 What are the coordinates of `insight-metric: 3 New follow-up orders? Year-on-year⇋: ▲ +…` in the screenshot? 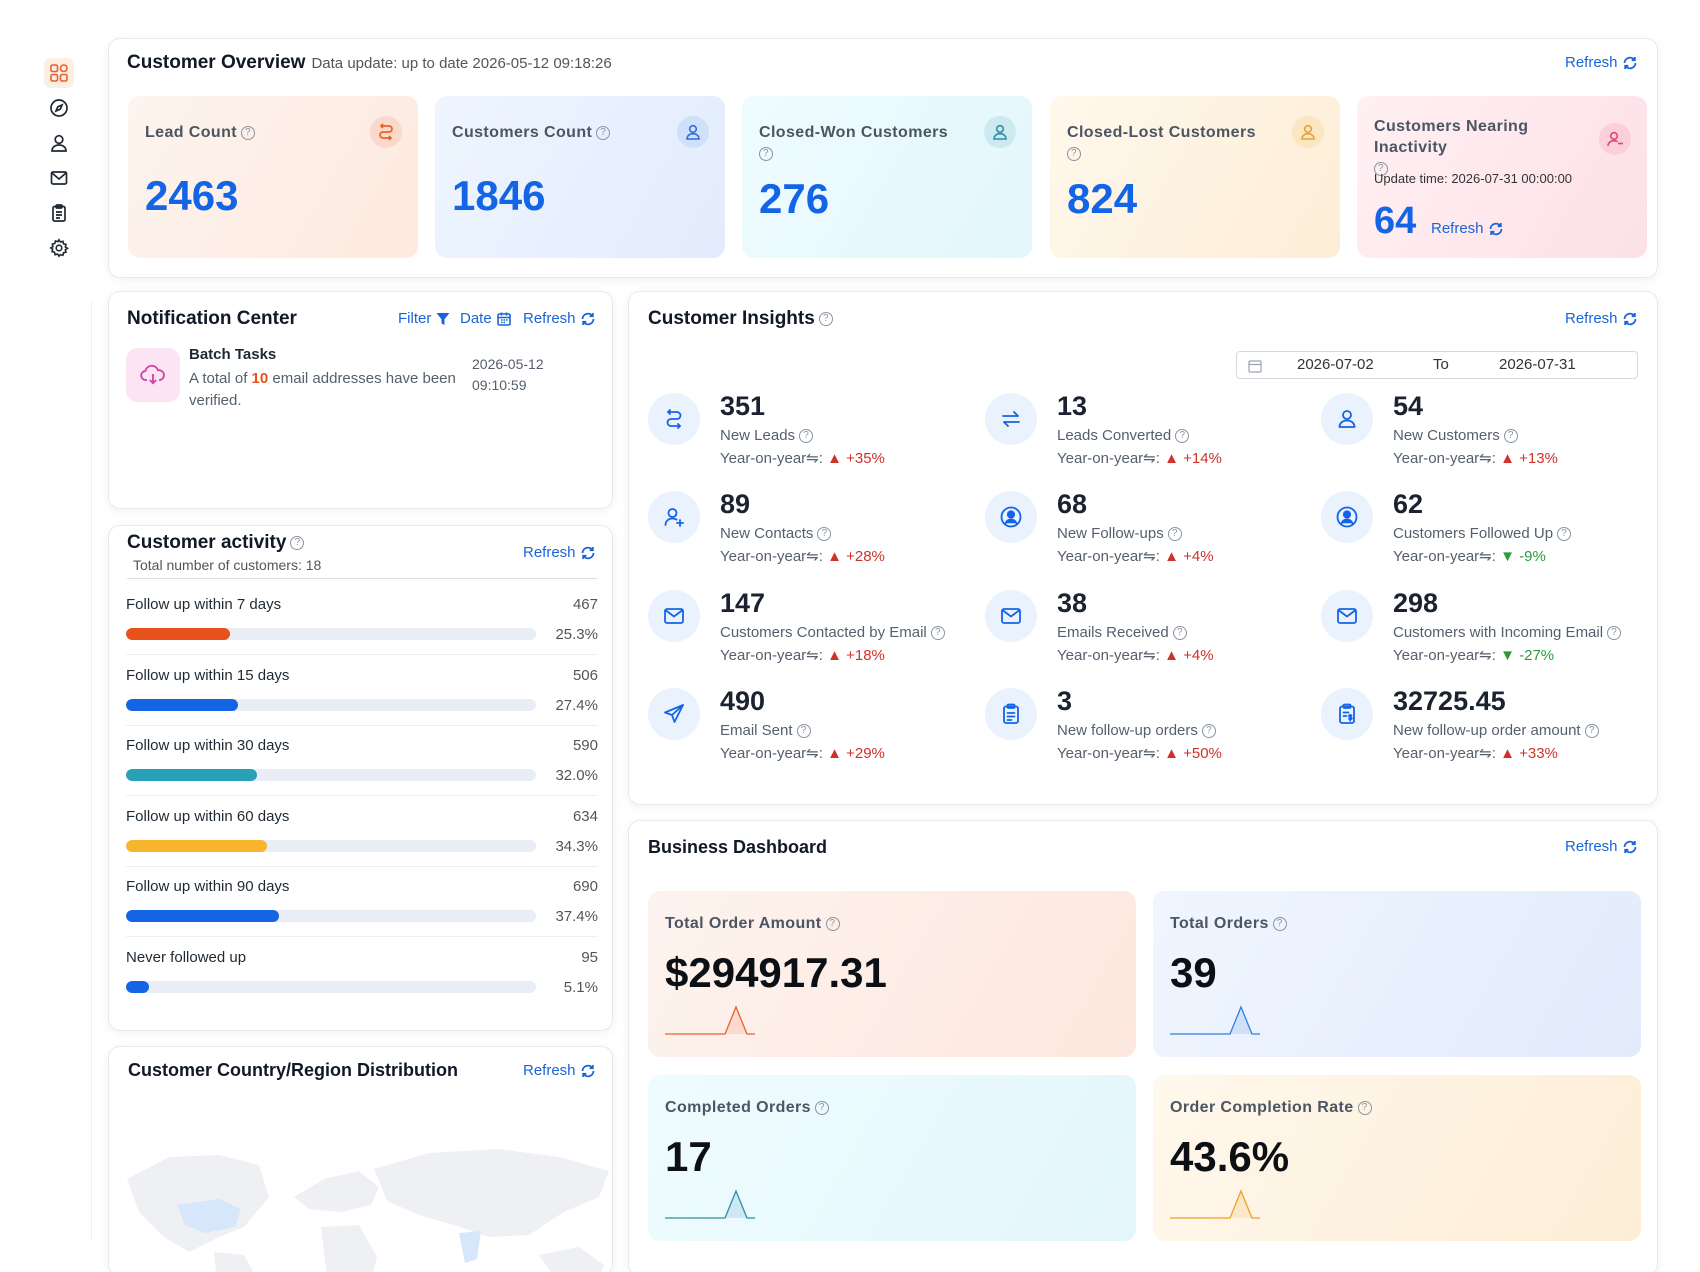 It's located at (1145, 732).